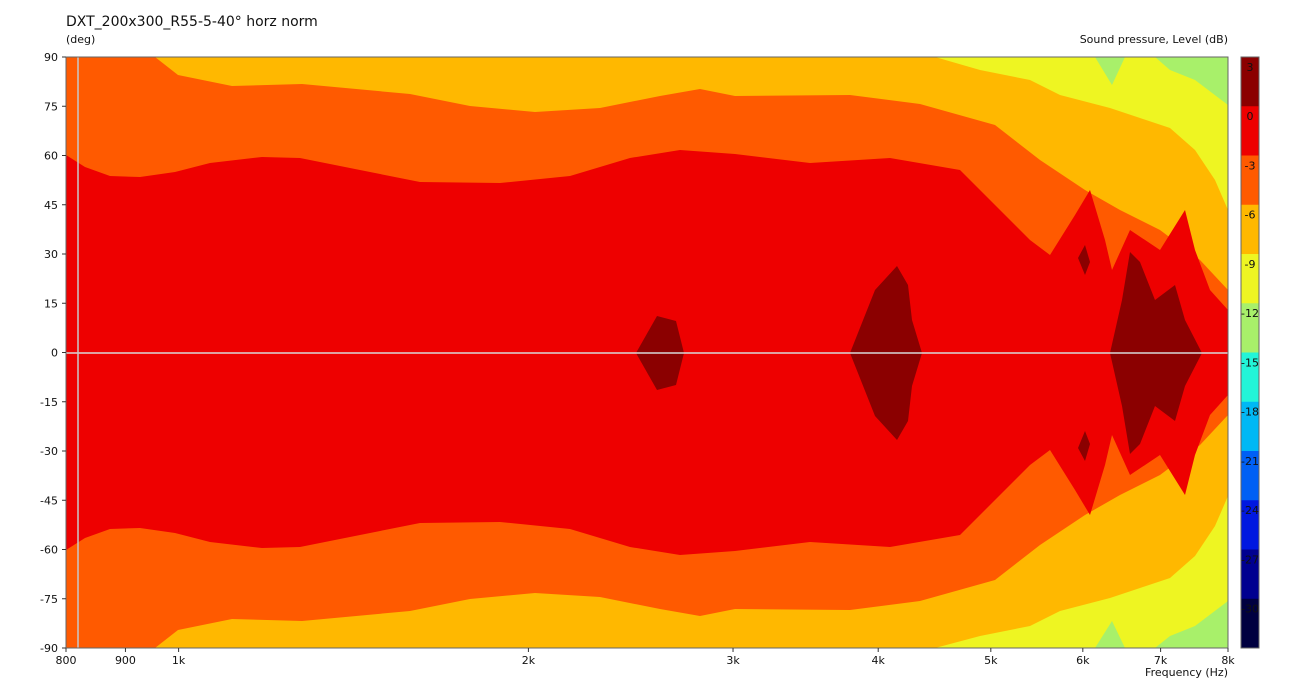  Describe the element at coordinates (1250, 313) in the screenshot. I see `colorbar-level-label: -12` at that location.